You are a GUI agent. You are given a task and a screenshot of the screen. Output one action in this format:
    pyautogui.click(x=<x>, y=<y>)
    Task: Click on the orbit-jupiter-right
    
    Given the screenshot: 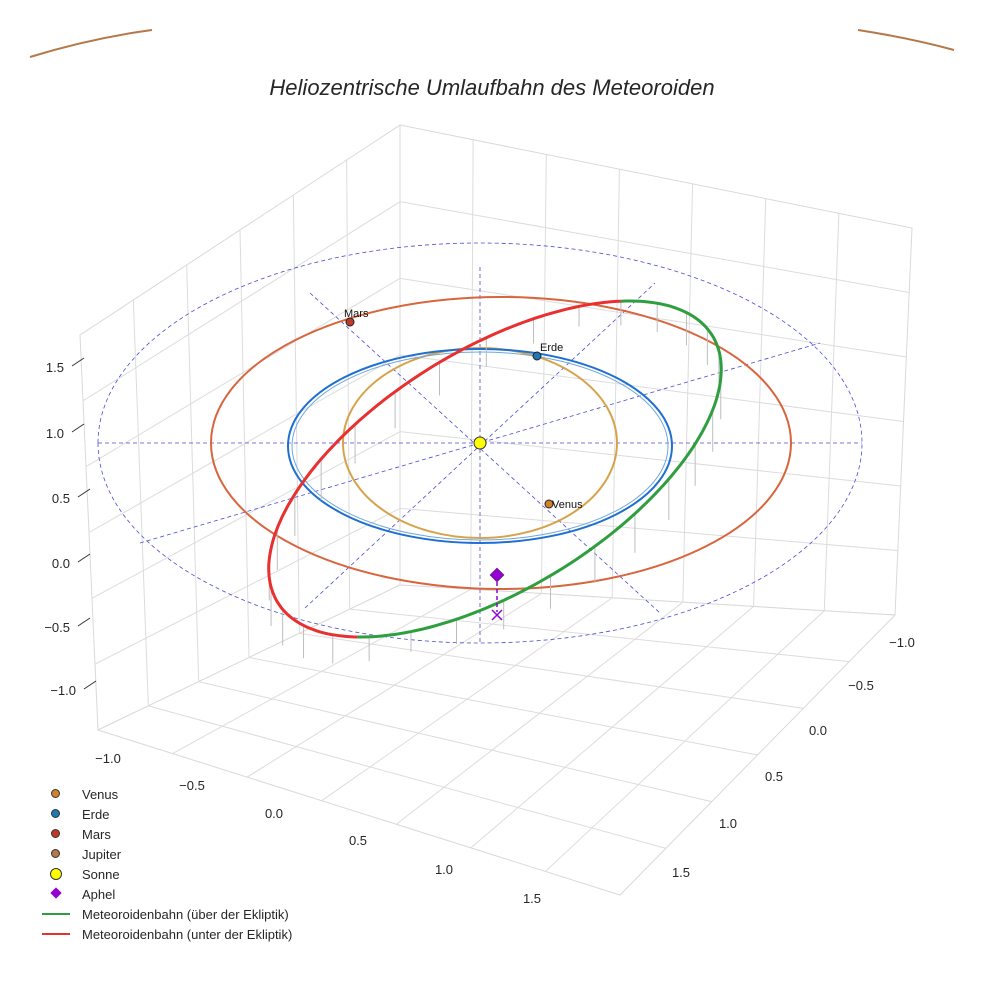 What is the action you would take?
    pyautogui.click(x=906, y=40)
    